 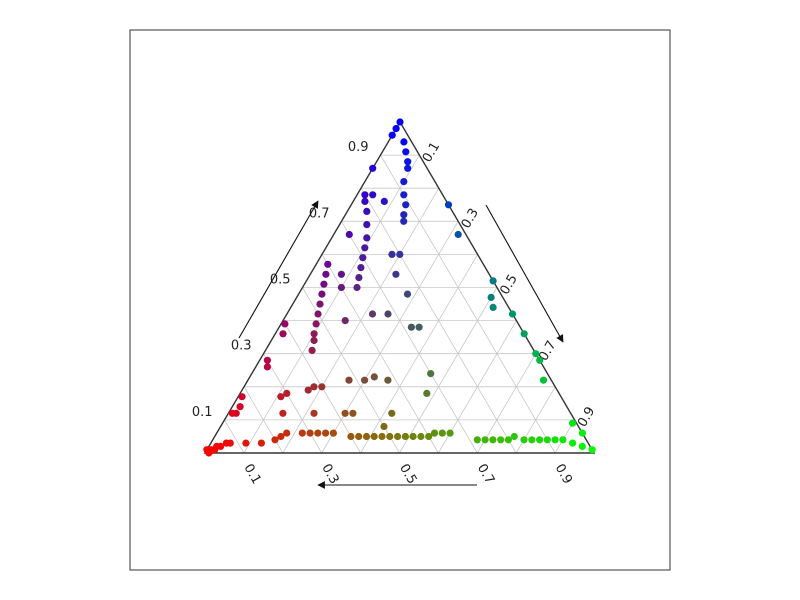 What do you see at coordinates (202, 412) in the screenshot?
I see `left-tick-label: 0.1` at bounding box center [202, 412].